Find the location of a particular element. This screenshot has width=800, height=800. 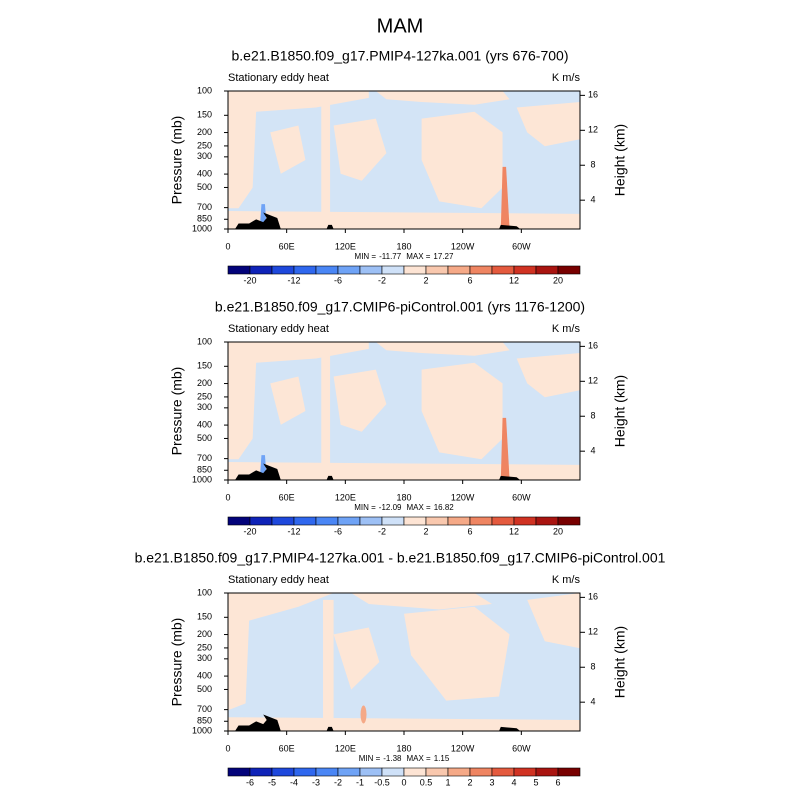

min: -12.09 is located at coordinates (390, 507).